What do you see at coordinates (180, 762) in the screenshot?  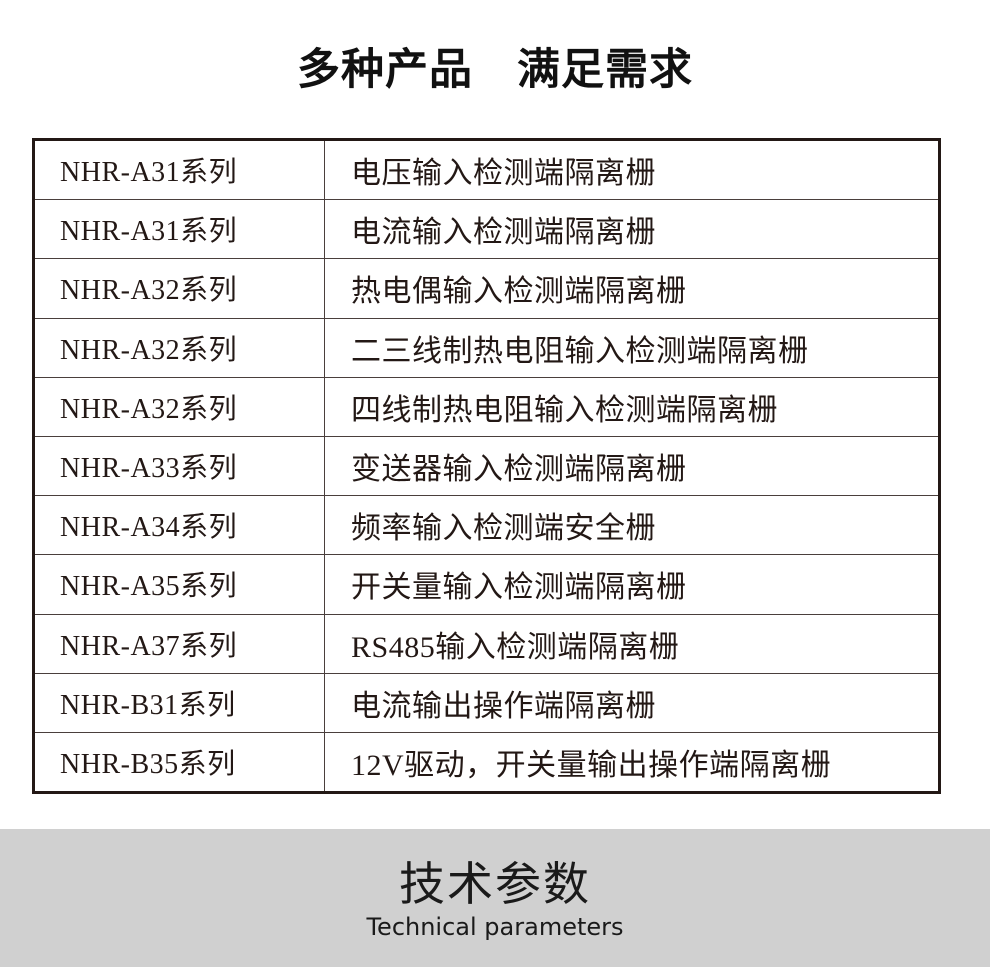 I see `cell-model: NHR-B35系列` at bounding box center [180, 762].